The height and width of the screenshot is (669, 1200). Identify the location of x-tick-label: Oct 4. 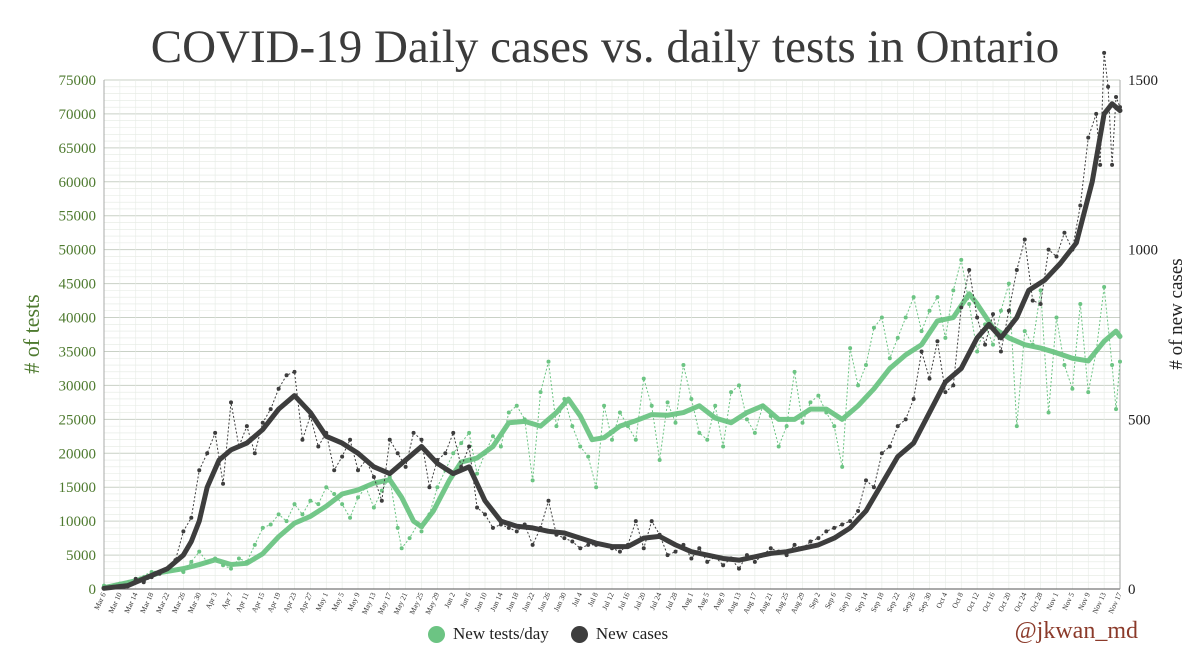
(941, 600).